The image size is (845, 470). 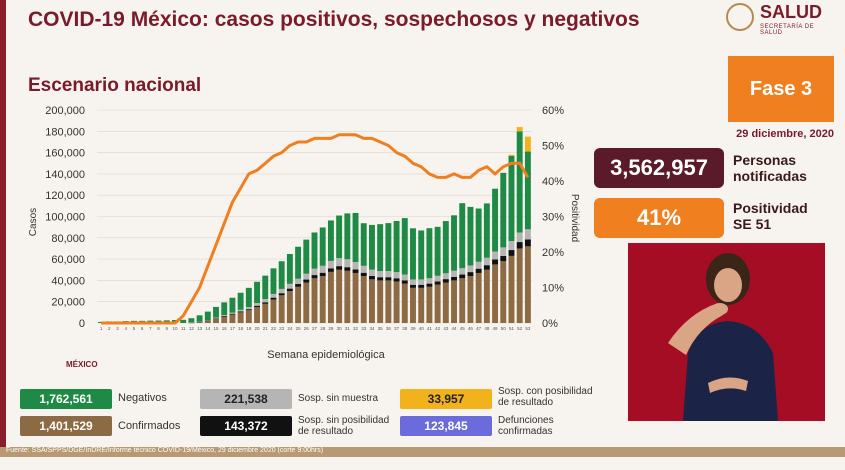 I want to click on legend-defunciones-label: Defunciones confirmadas, so click(x=526, y=426).